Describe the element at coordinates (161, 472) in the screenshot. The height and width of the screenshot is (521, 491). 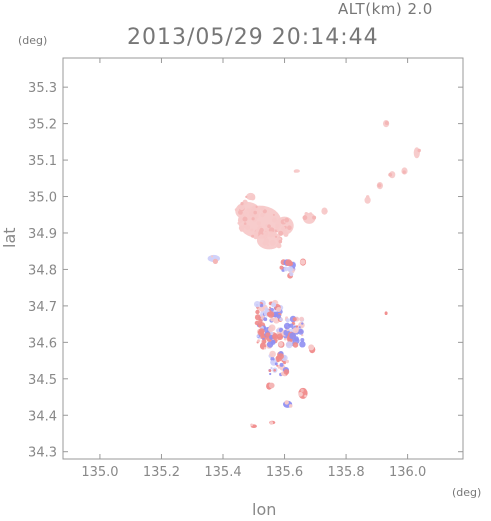
I see `x-tick-label: 135.2` at that location.